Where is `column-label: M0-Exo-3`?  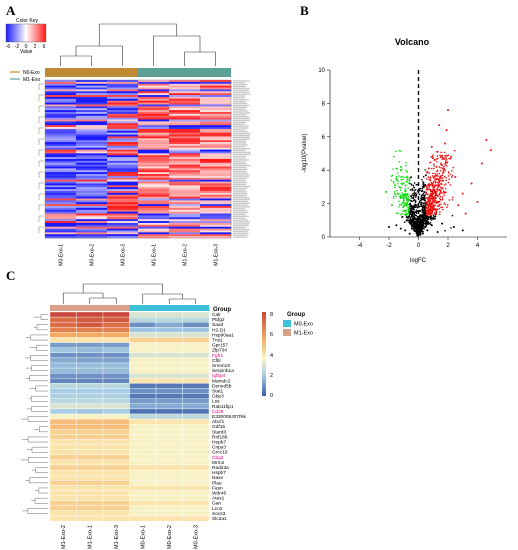
column-label: M0-Exo-3 is located at coordinates (197, 537).